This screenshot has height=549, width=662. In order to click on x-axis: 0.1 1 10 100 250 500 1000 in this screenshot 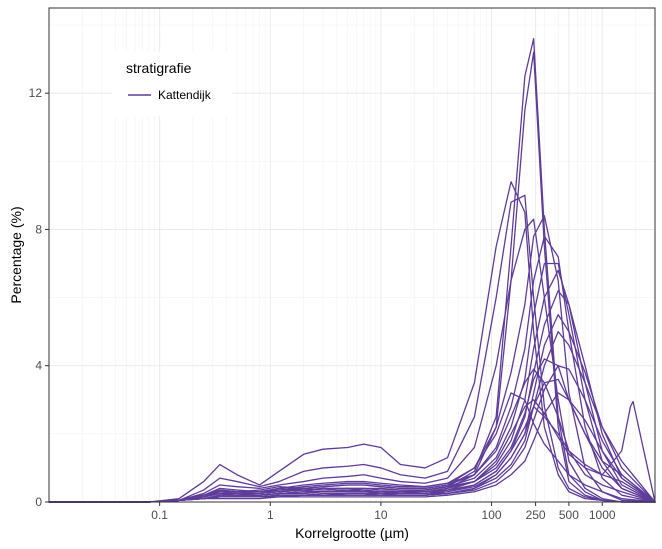, I will do `click(383, 512)`.